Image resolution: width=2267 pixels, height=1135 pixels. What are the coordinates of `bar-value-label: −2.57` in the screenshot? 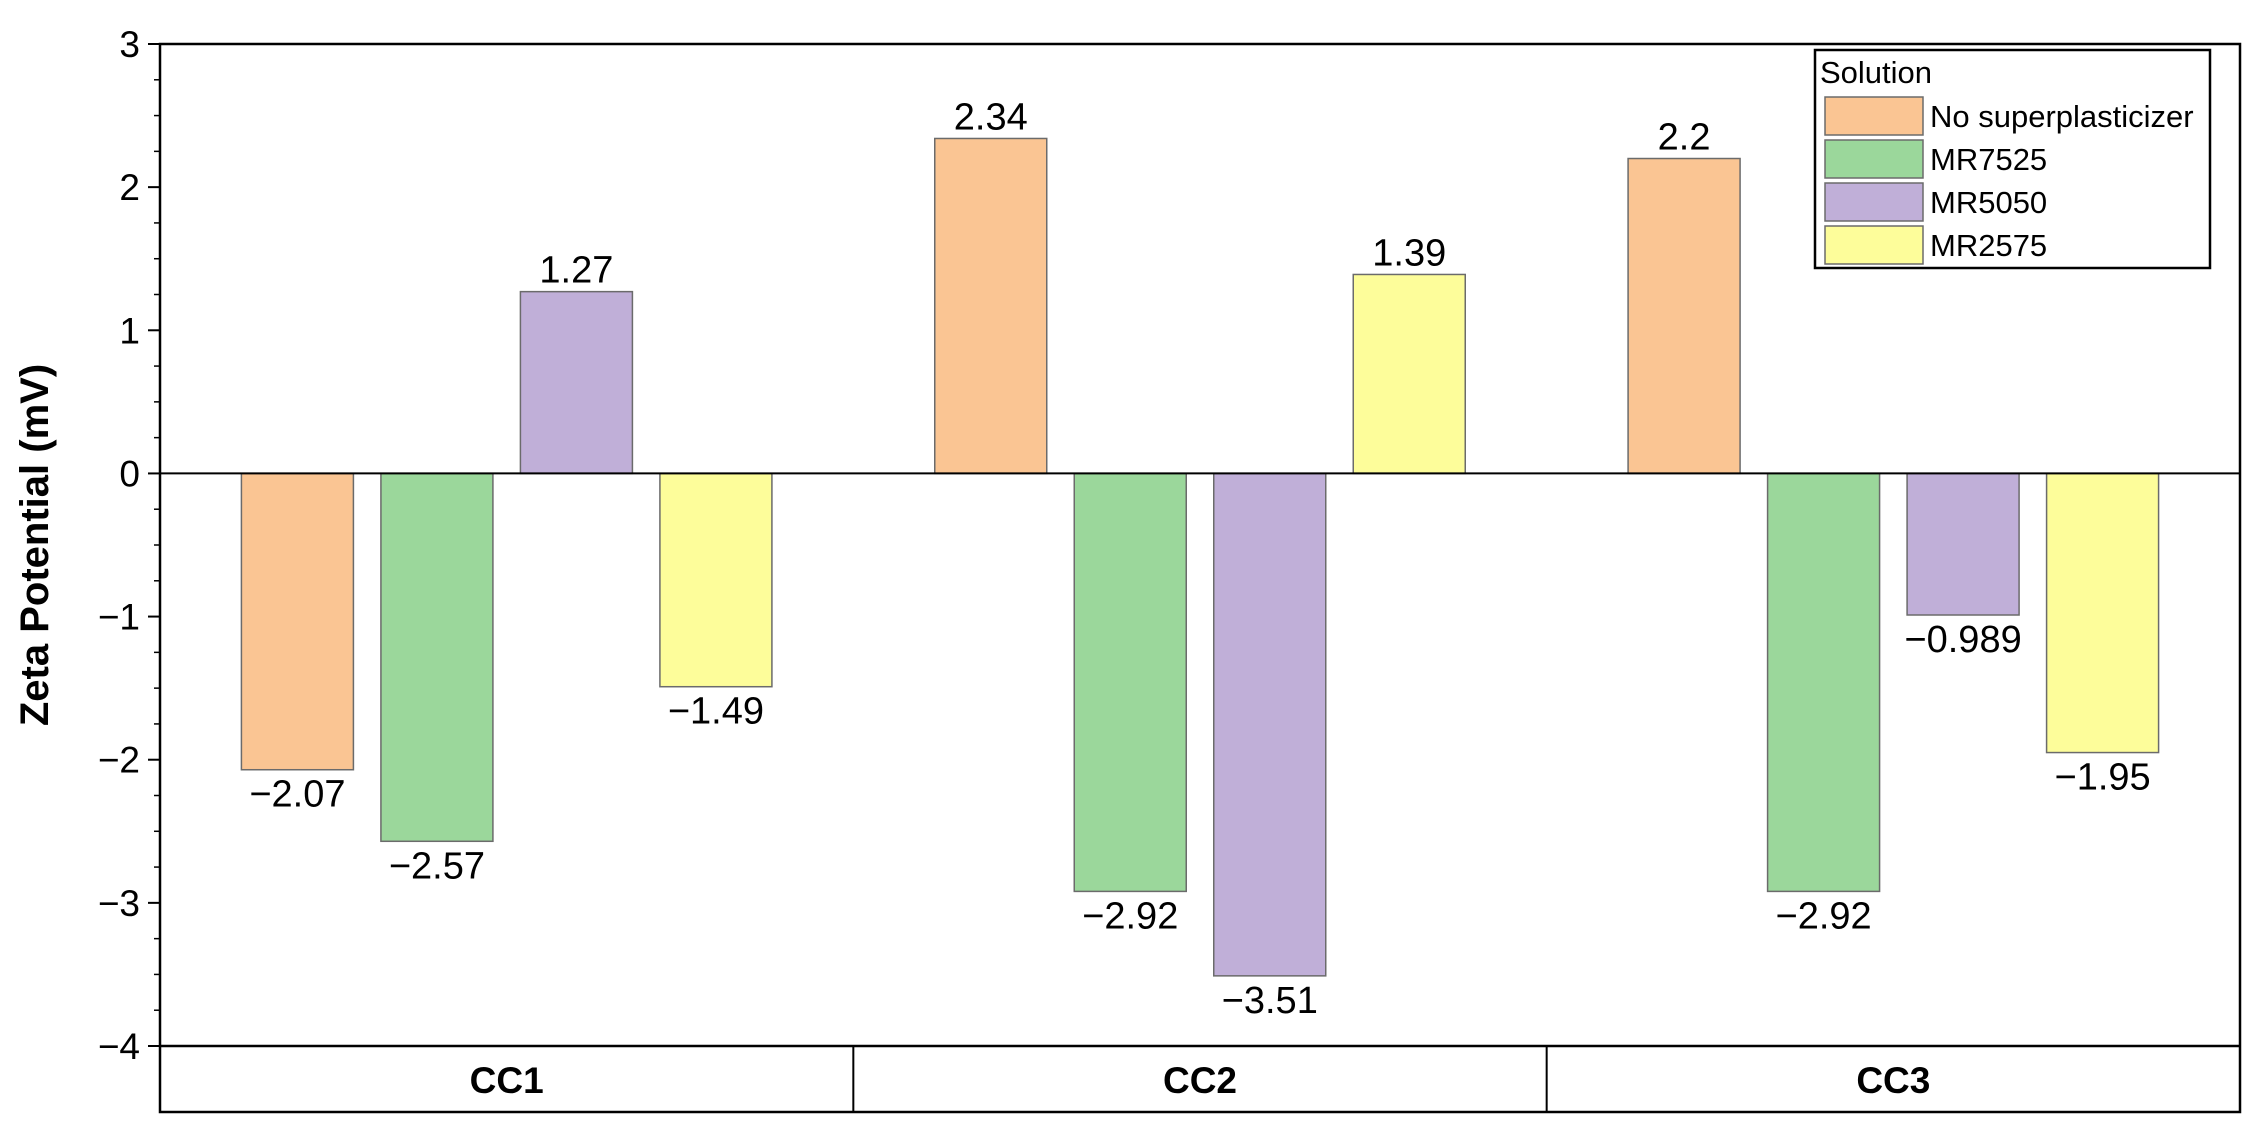 It's located at (437, 866).